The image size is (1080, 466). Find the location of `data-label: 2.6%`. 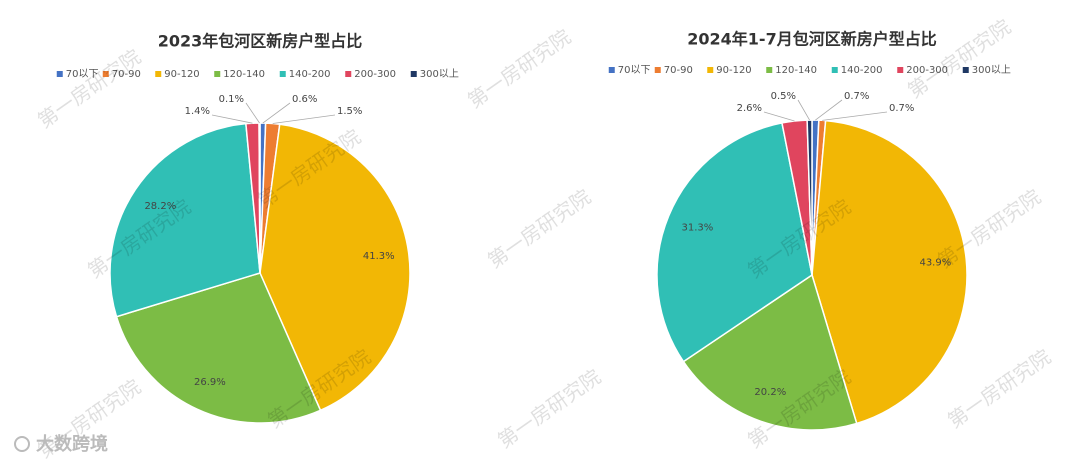

data-label: 2.6% is located at coordinates (749, 108).